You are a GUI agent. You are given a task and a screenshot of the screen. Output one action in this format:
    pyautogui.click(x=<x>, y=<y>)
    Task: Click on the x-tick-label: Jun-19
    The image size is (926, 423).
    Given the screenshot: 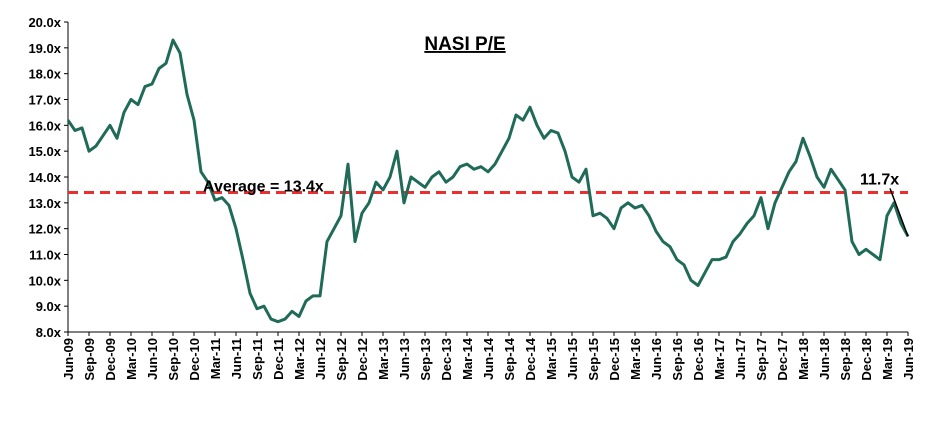 What is the action you would take?
    pyautogui.click(x=908, y=359)
    